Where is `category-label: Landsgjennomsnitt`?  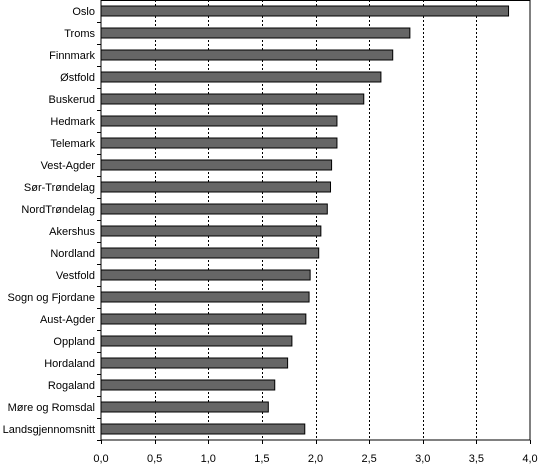 category-label: Landsgjennomsnitt is located at coordinates (49, 430).